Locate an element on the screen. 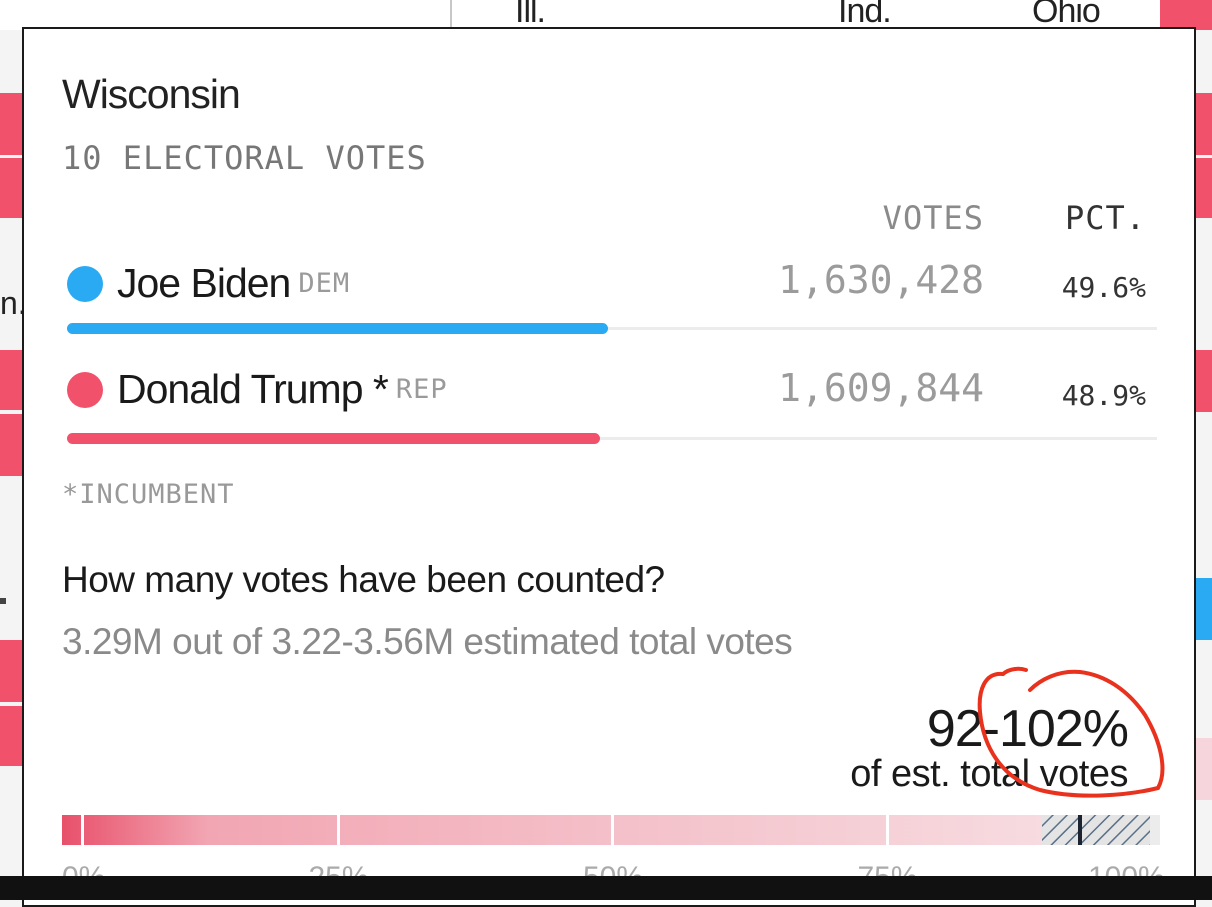  candidate-votes: 1,609,844 is located at coordinates (881, 388).